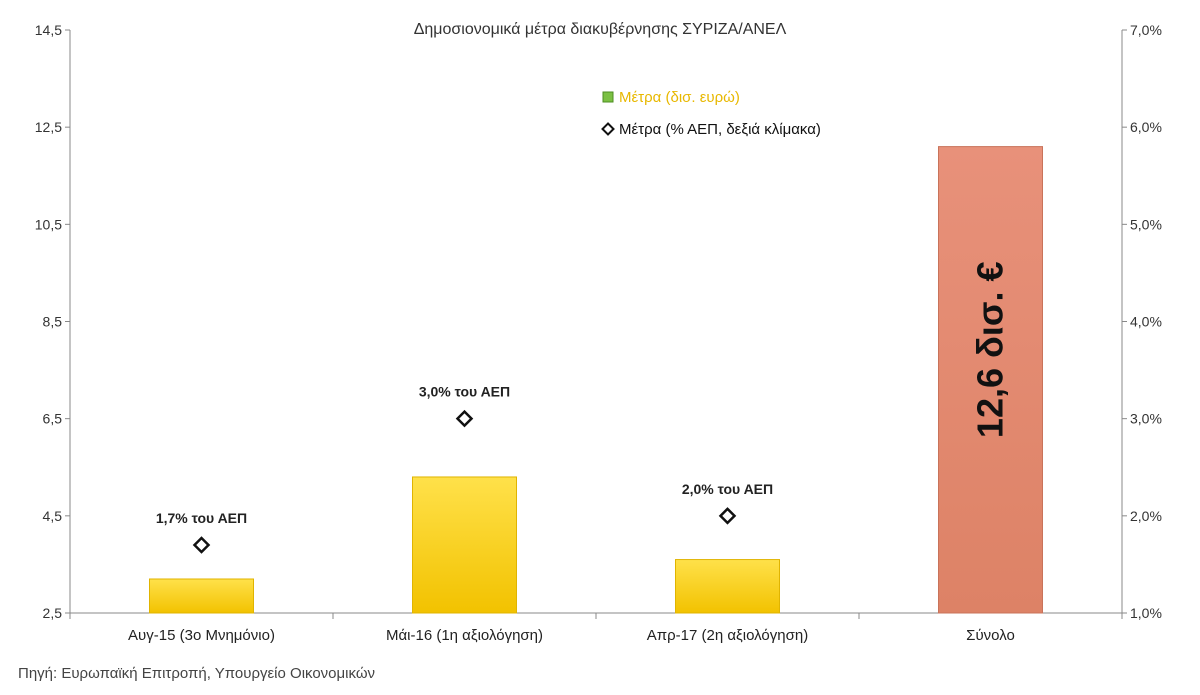  Describe the element at coordinates (608, 97) in the screenshot. I see `legend-swatch-bars` at that location.